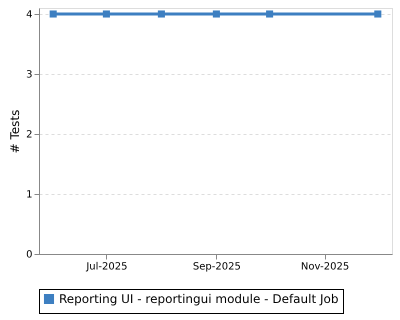  I want to click on legend-label: Reporting UI - reportingui module - Default Job, so click(198, 299).